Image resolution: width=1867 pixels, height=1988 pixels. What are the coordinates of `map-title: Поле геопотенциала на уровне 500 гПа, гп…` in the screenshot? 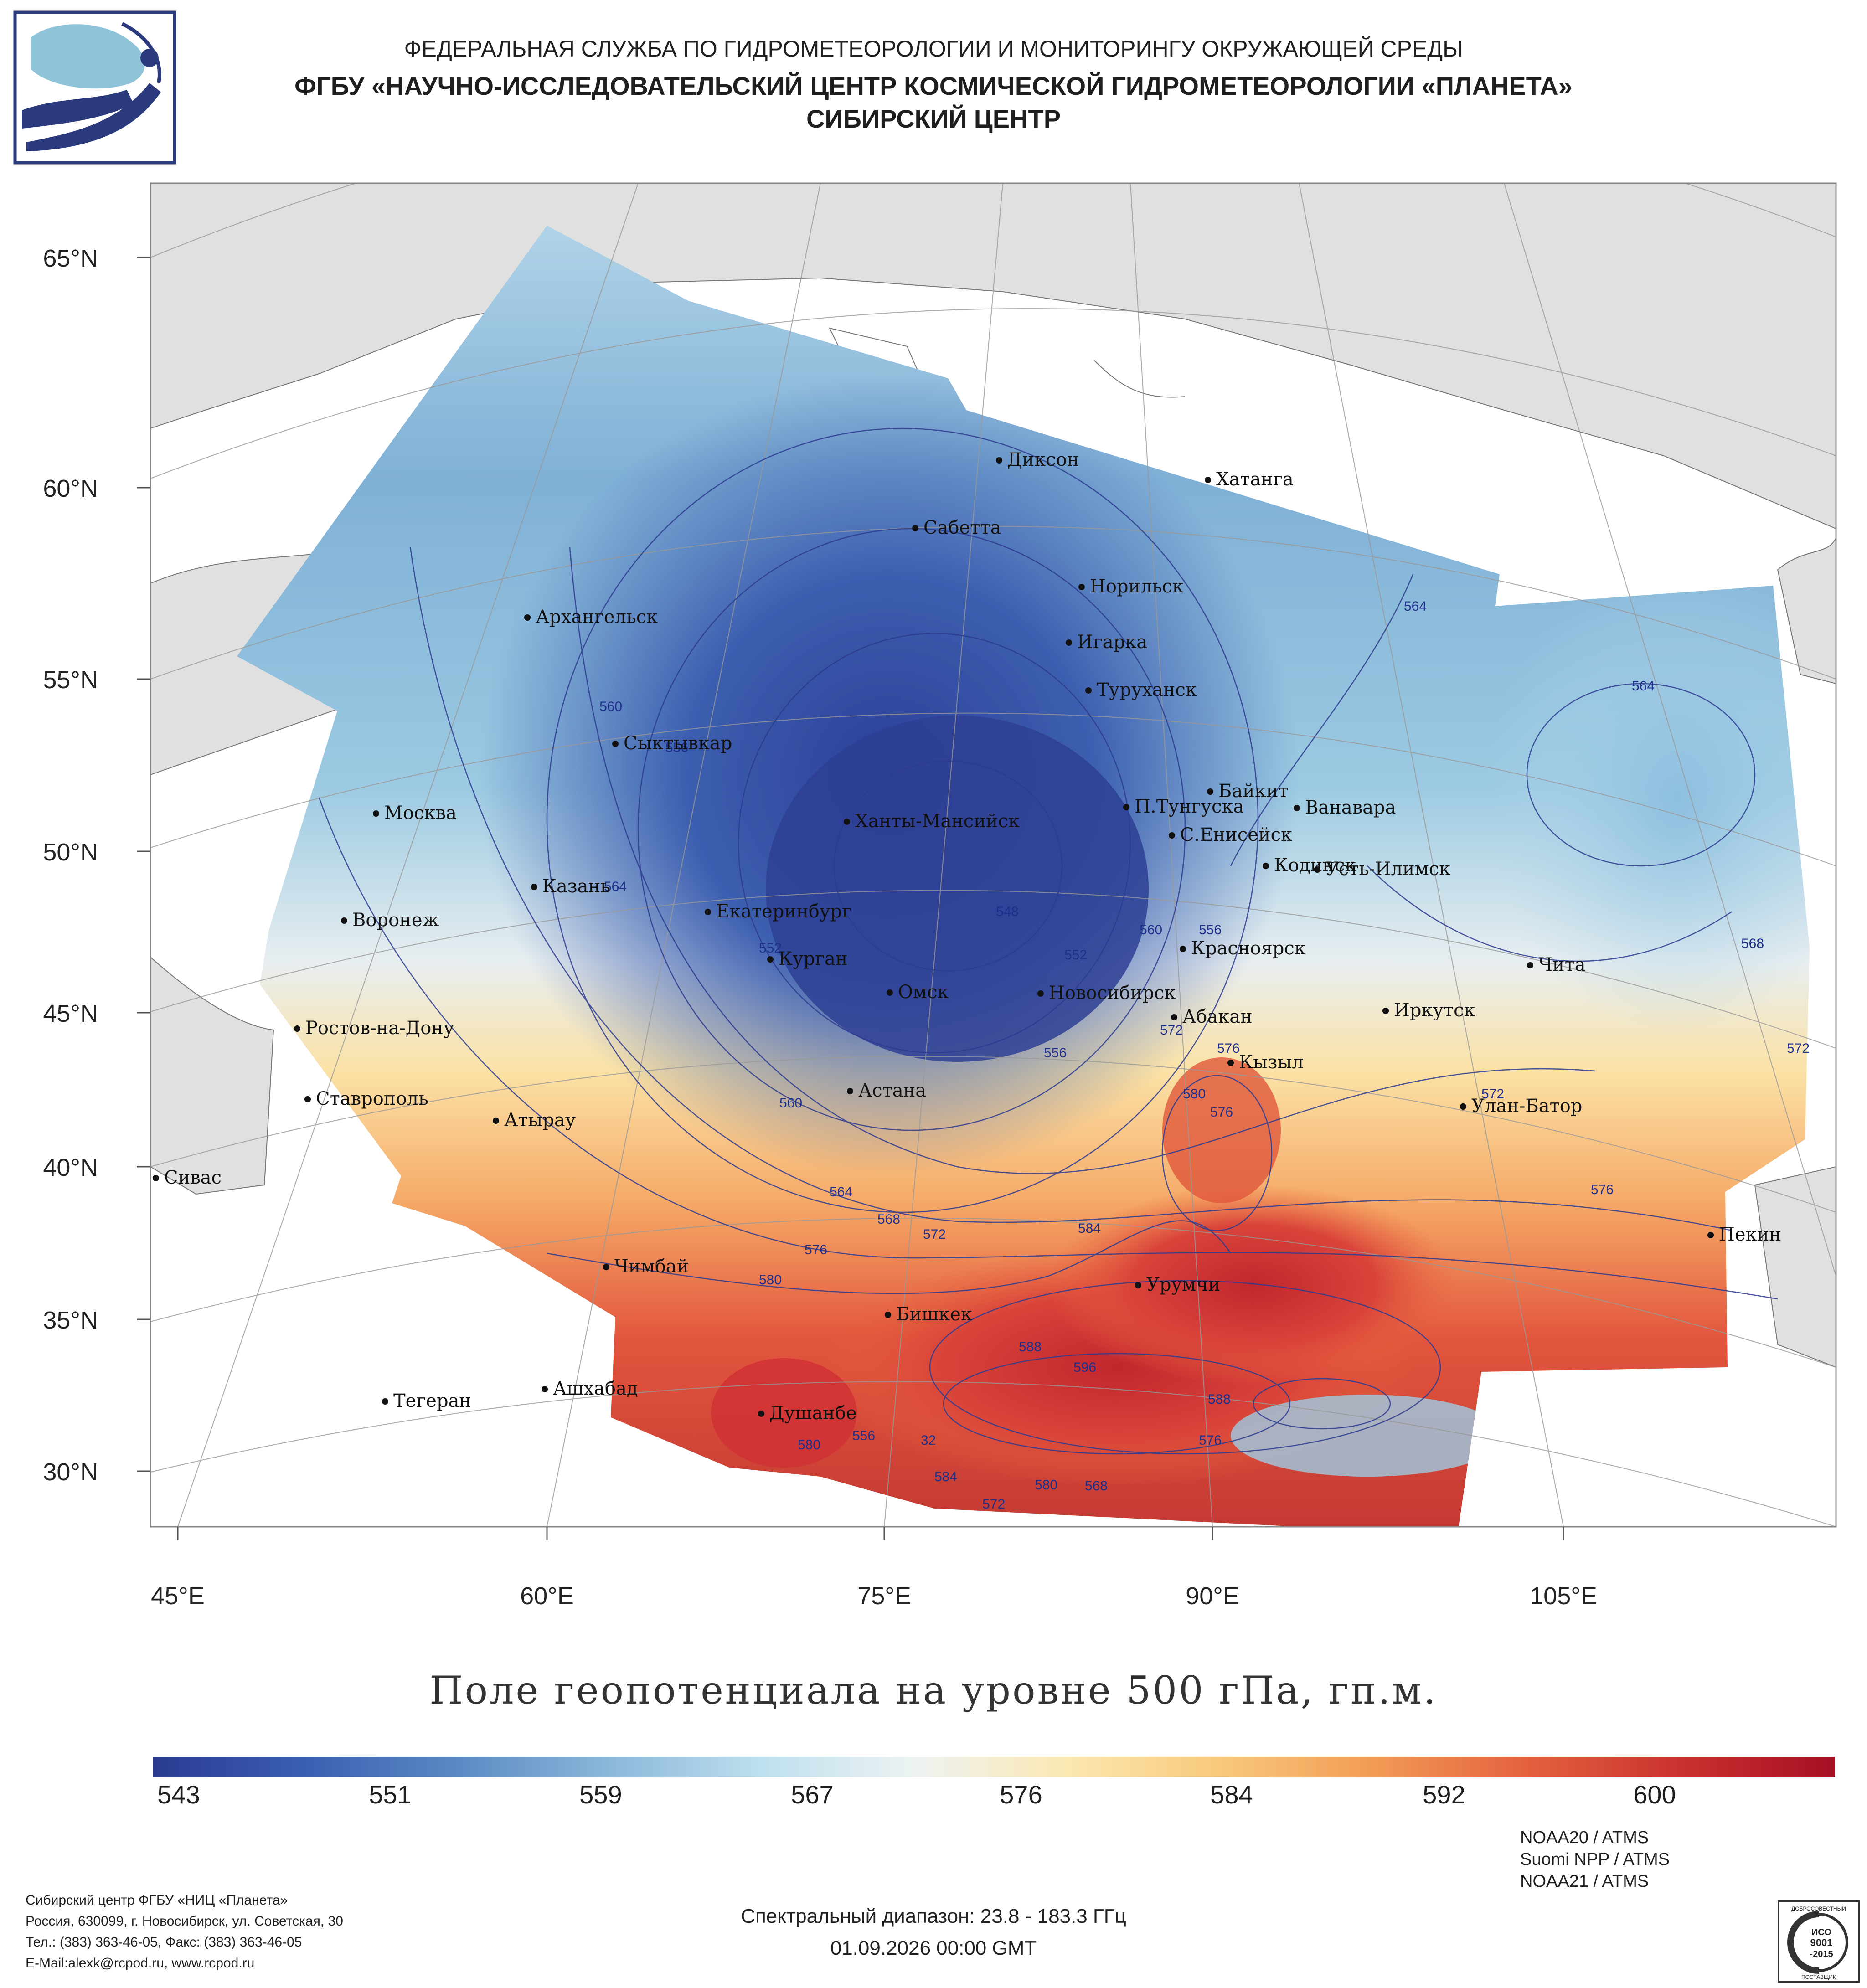 It's located at (933, 1691).